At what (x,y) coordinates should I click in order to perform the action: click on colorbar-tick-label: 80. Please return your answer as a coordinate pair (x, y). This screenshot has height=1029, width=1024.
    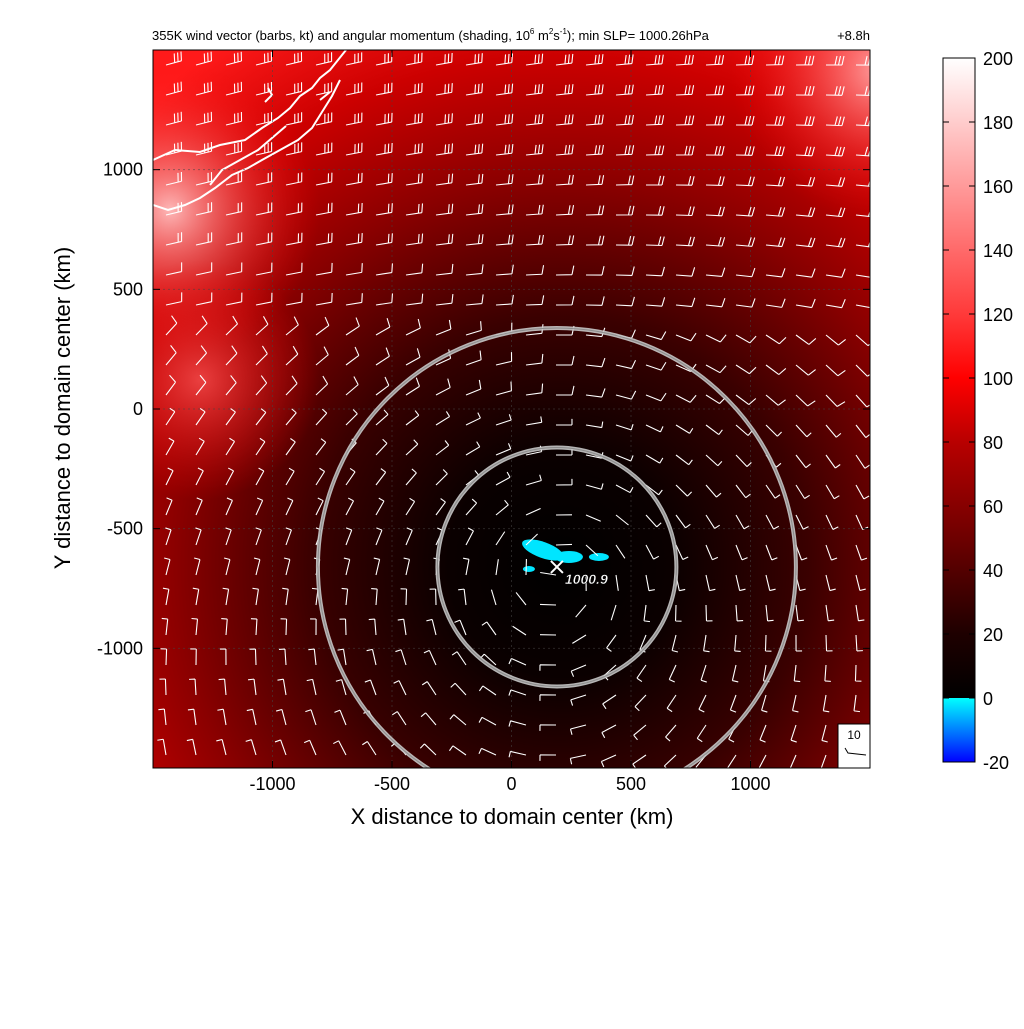
    Looking at the image, I should click on (993, 443).